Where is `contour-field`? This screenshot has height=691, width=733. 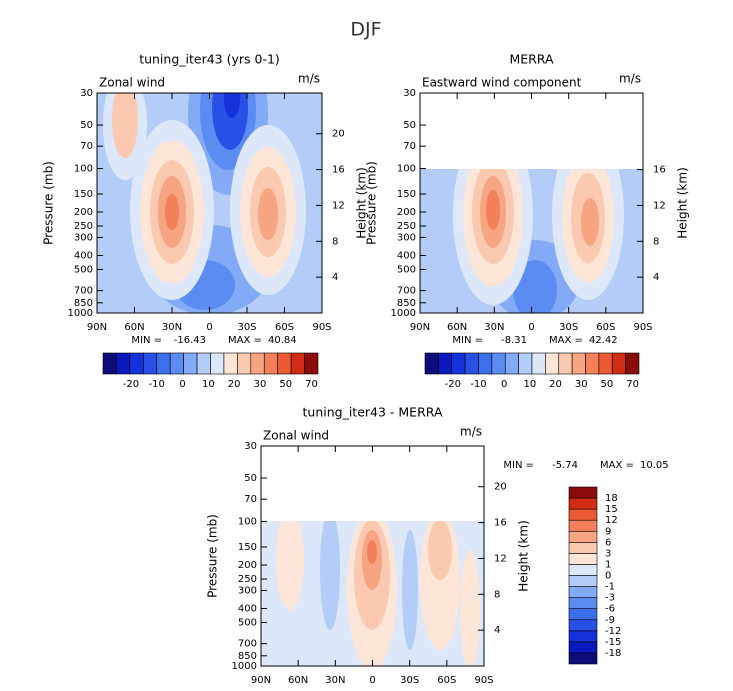 contour-field is located at coordinates (372, 593).